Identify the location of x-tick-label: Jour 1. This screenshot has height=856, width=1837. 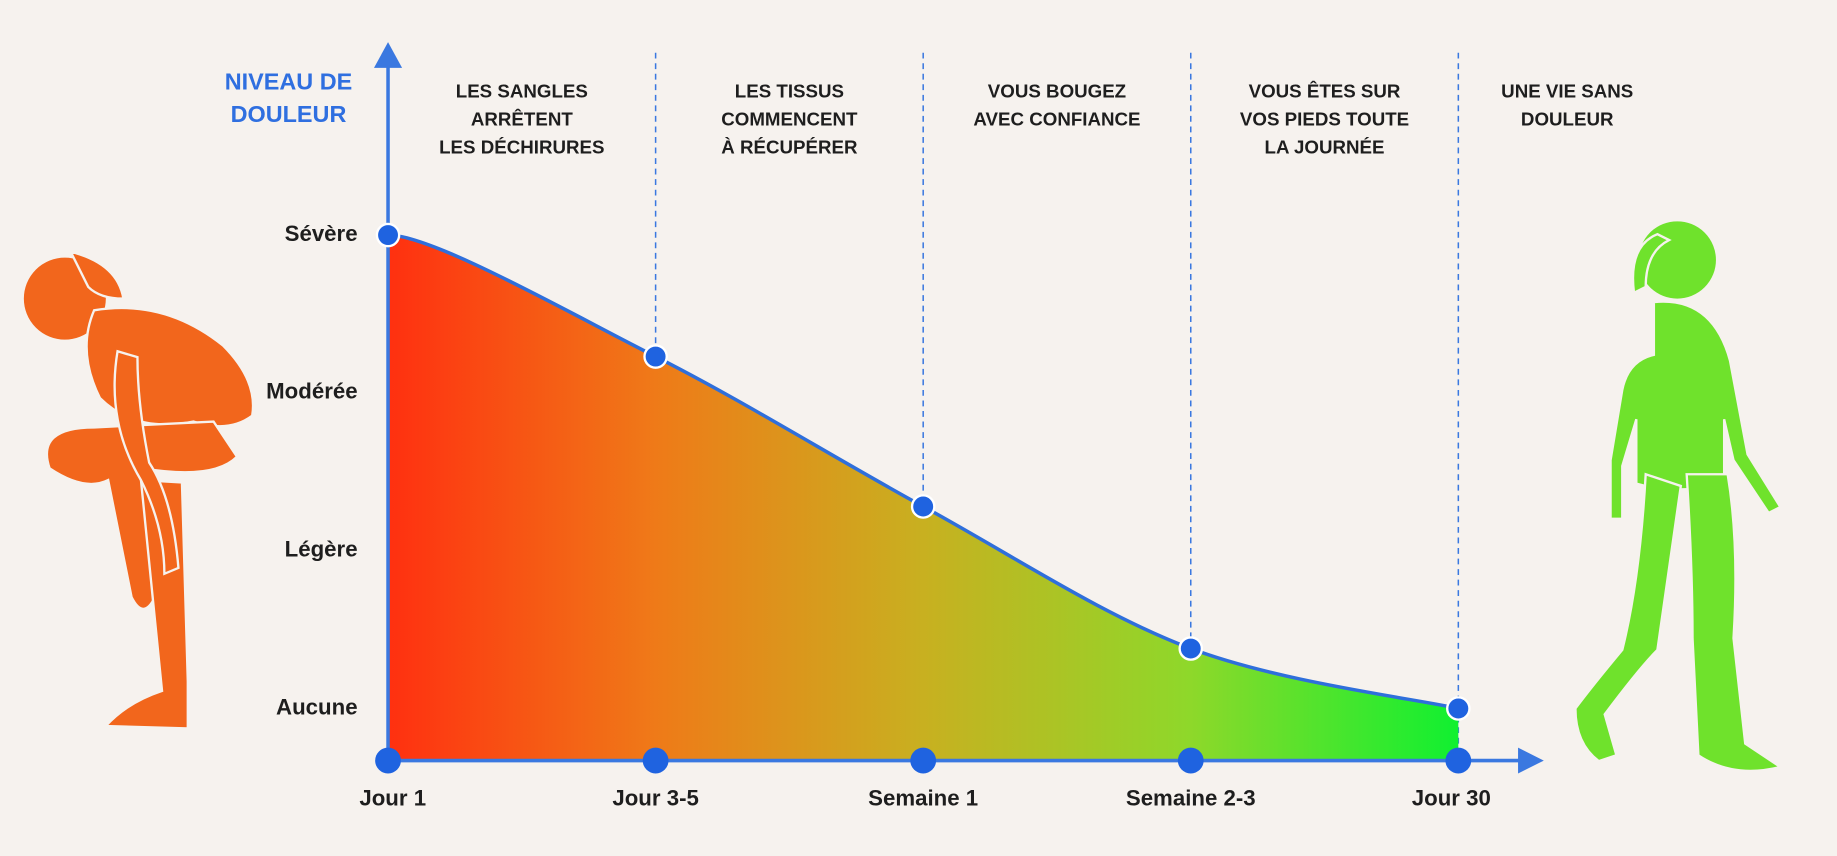
(392, 798).